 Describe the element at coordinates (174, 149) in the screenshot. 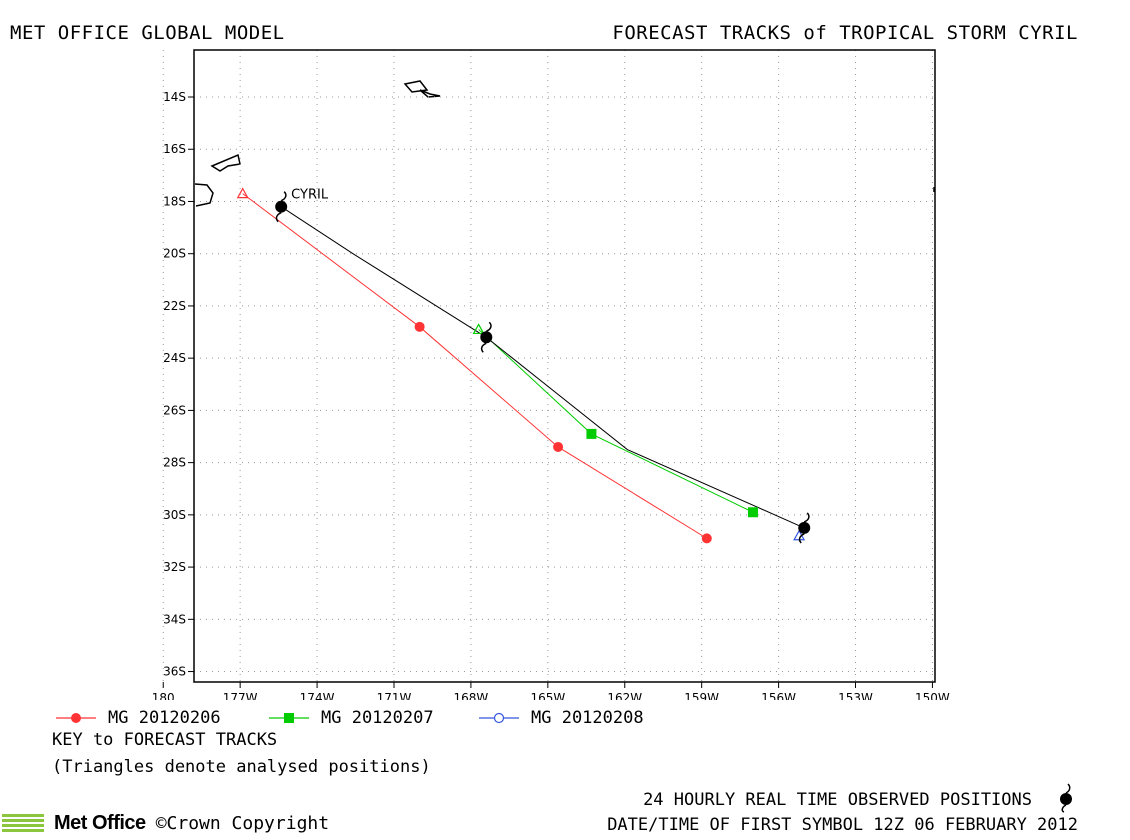

I see `y-tick-label: 16S` at that location.